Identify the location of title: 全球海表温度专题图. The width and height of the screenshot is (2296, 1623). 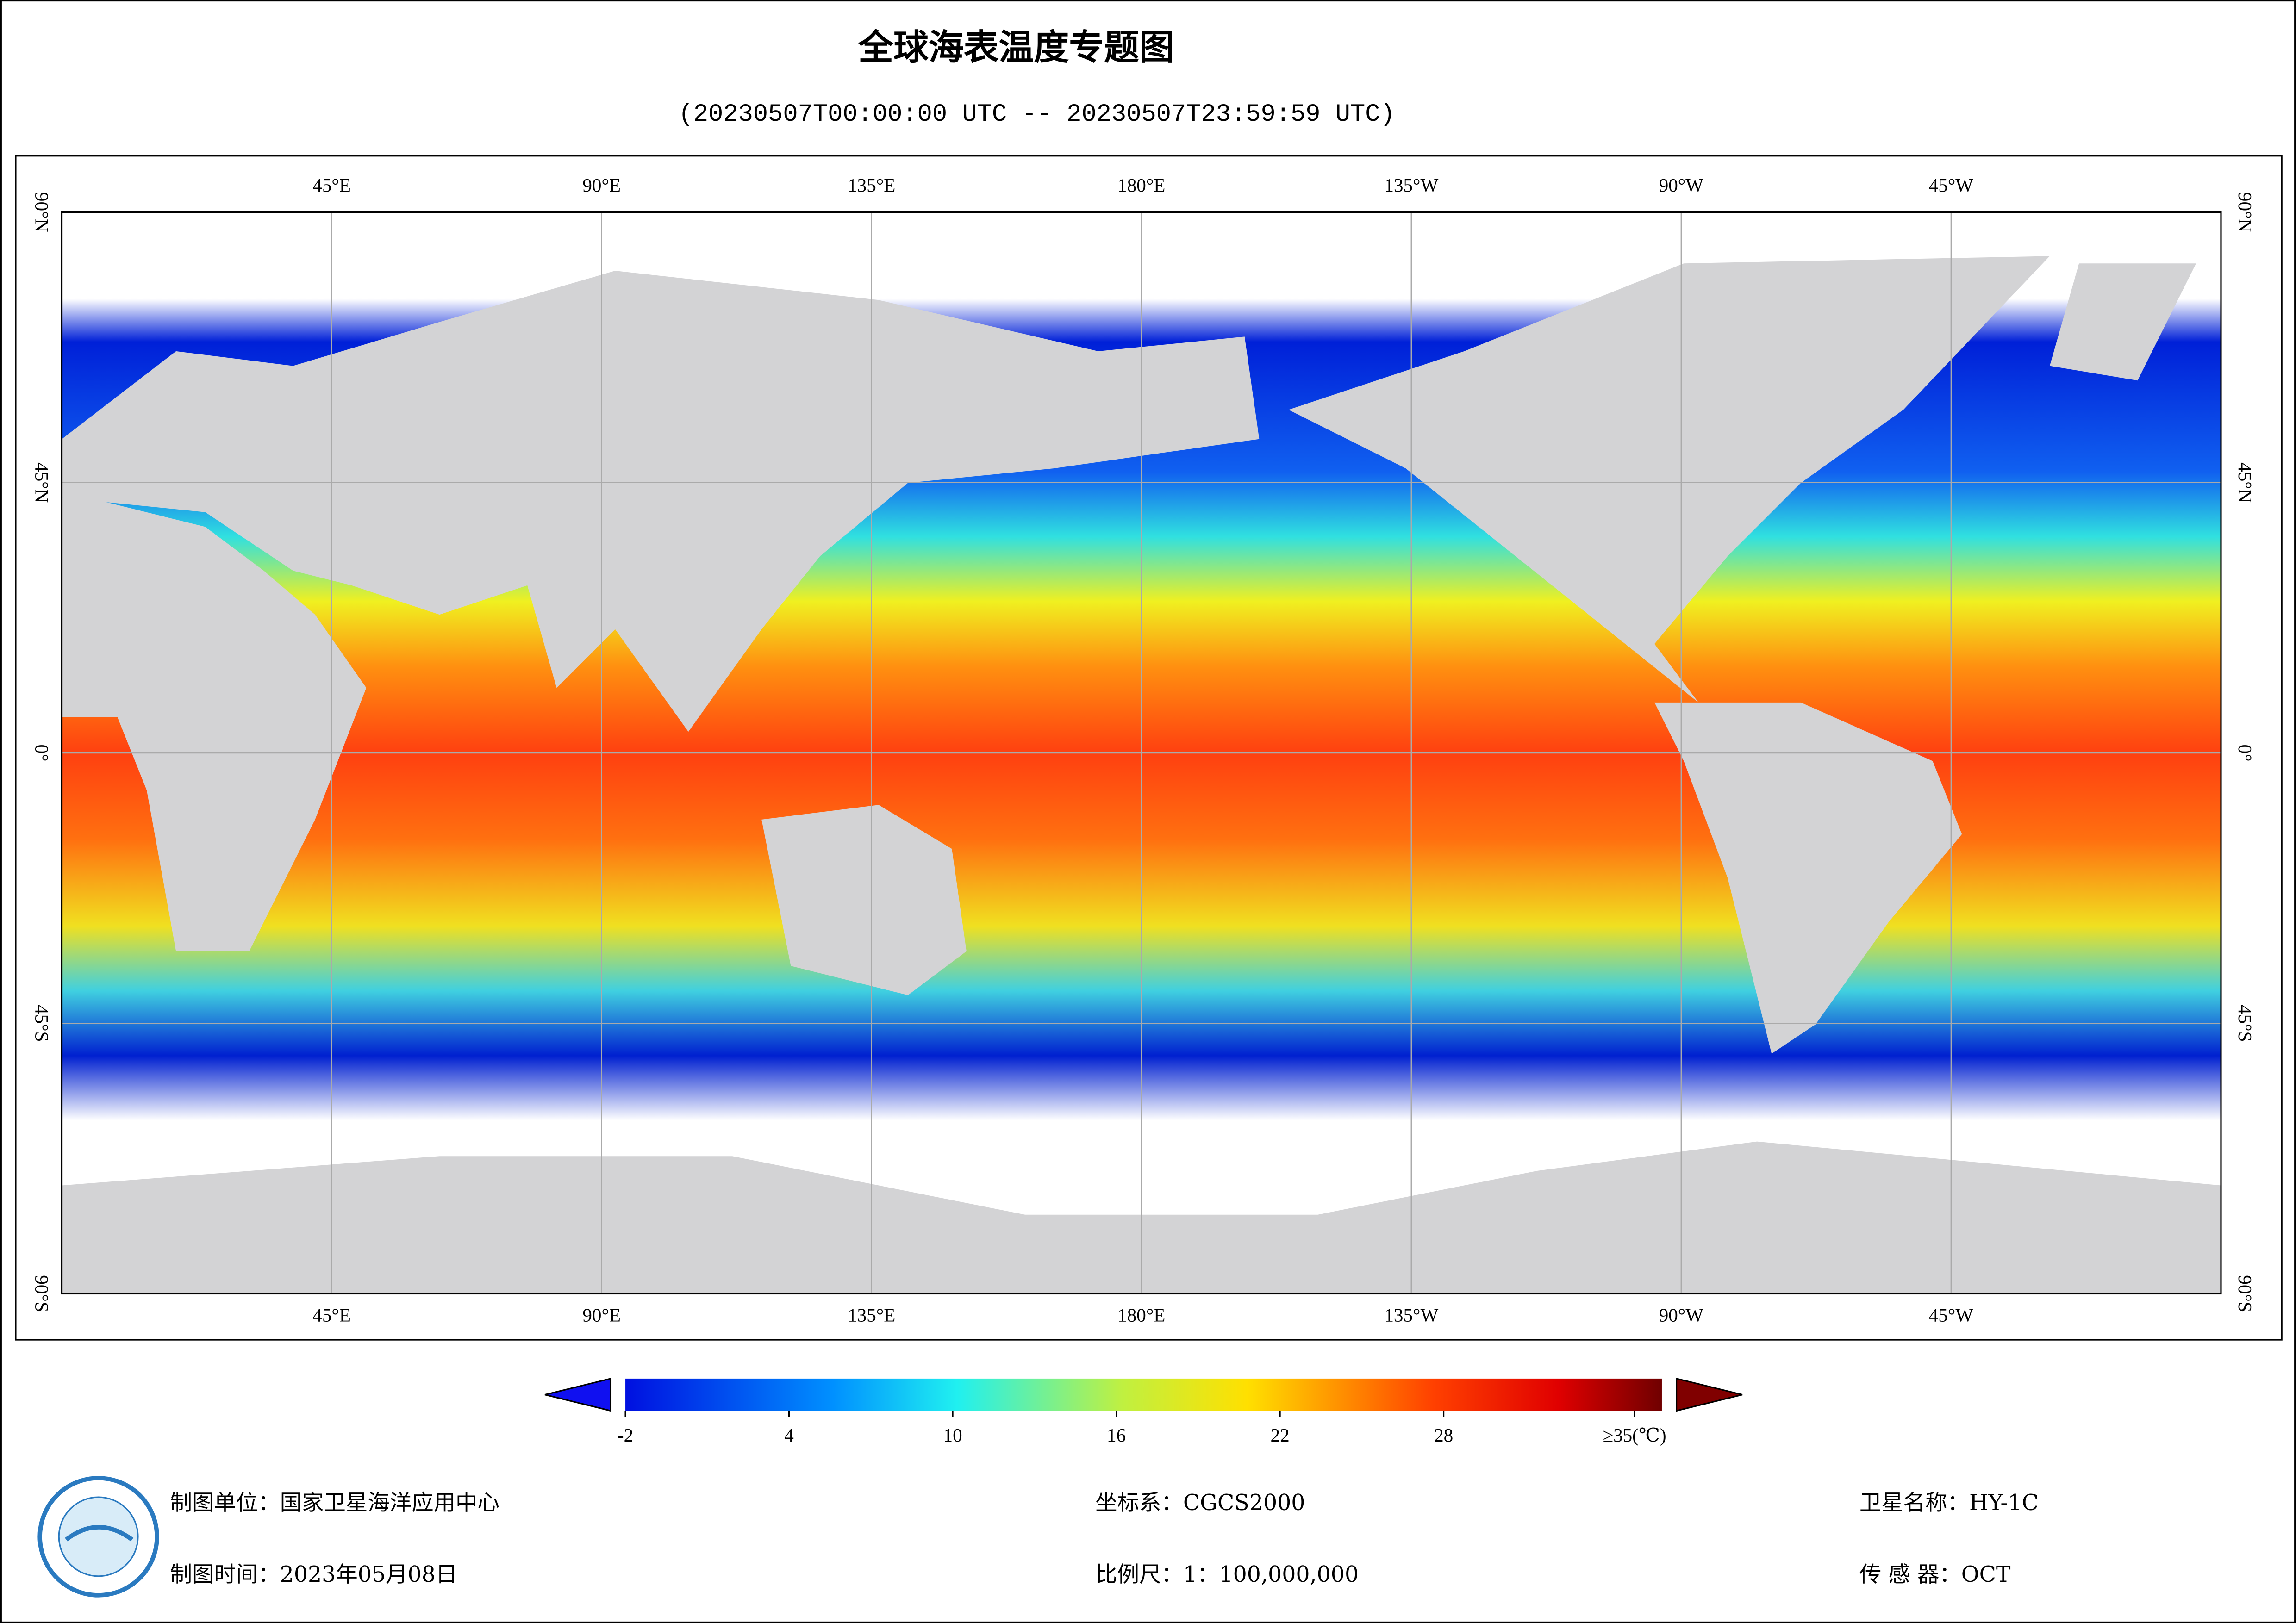
(1016, 47).